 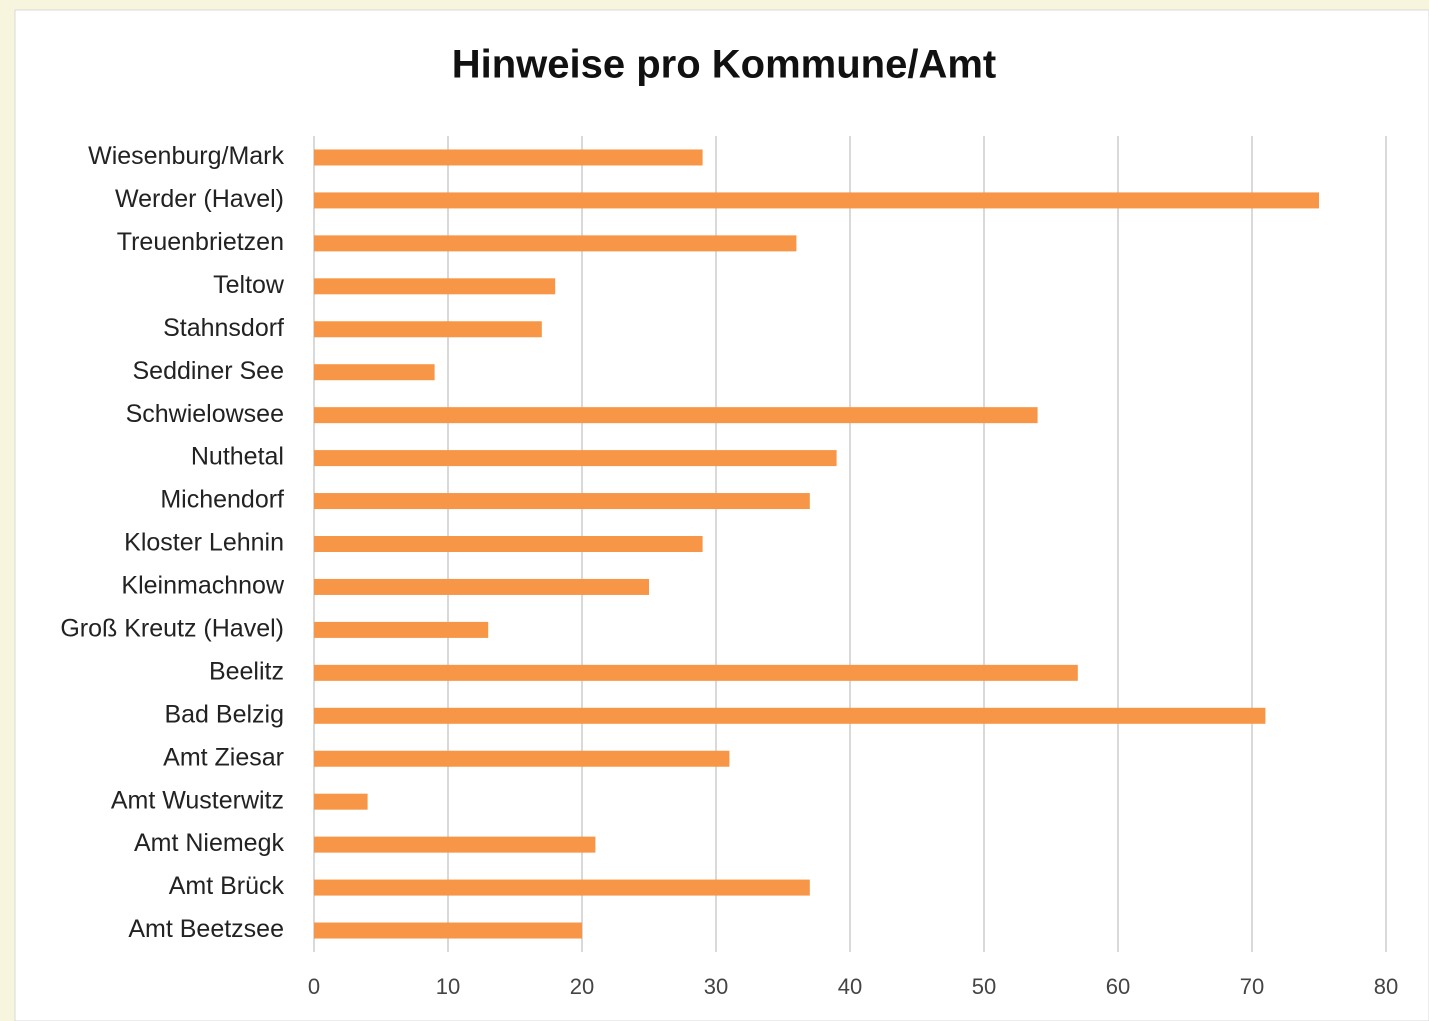 What do you see at coordinates (205, 414) in the screenshot?
I see `y-tick-label: Schwielowsee` at bounding box center [205, 414].